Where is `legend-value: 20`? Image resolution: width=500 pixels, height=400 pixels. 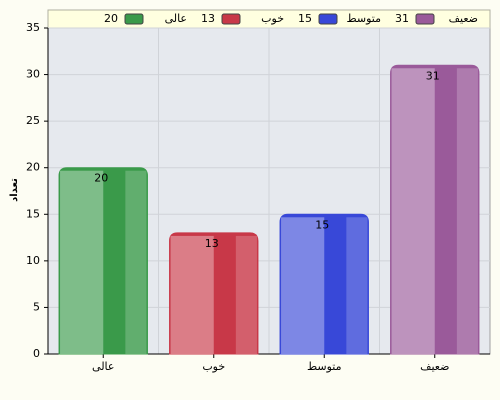
legend-value: 20 is located at coordinates (111, 18).